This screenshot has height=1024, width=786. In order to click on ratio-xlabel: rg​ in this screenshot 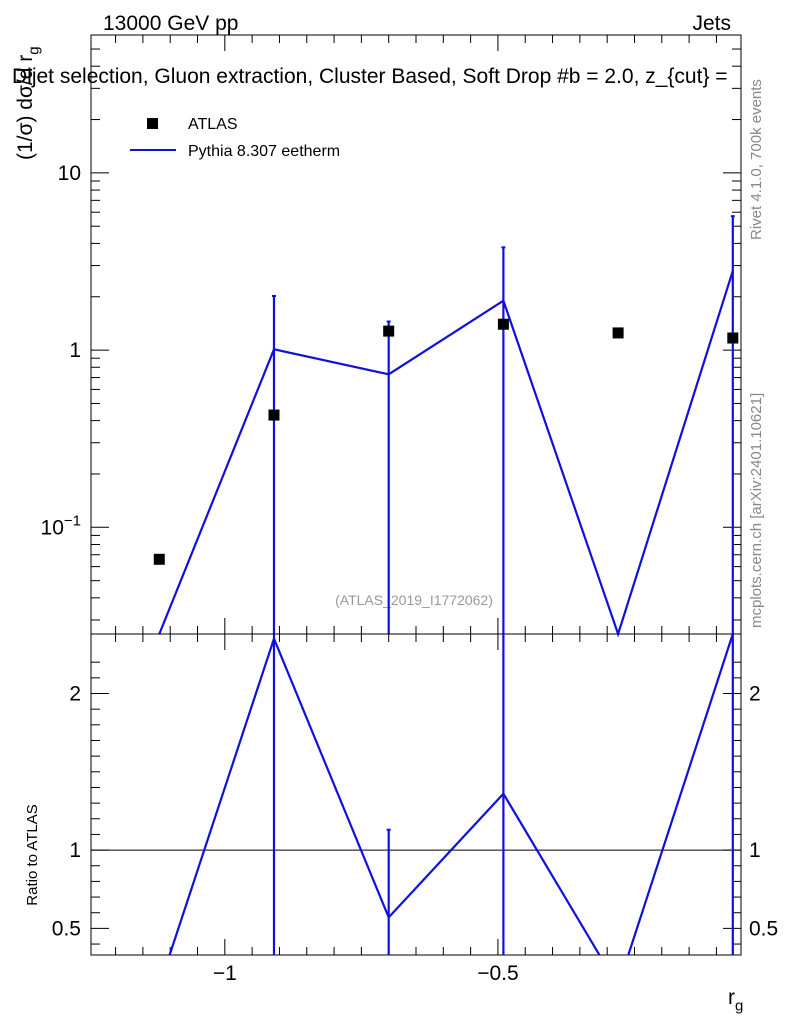, I will do `click(735, 1000)`.